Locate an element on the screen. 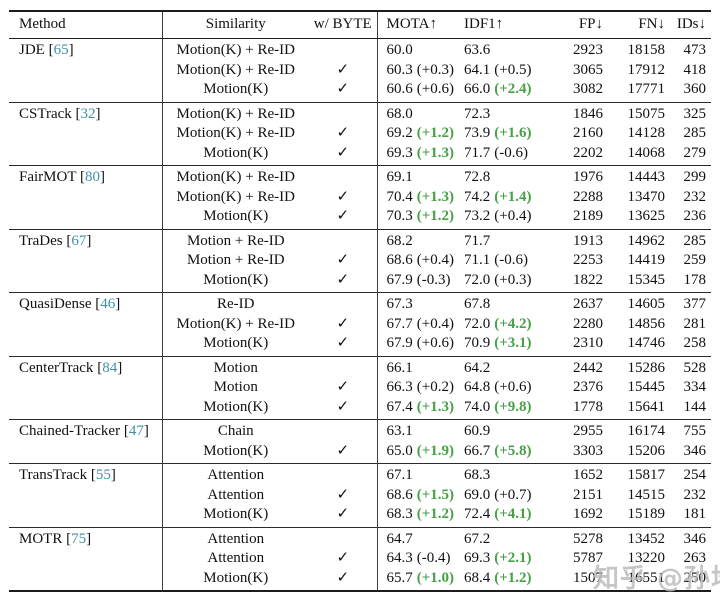 The image size is (720, 605). citation: [47] is located at coordinates (136, 431).